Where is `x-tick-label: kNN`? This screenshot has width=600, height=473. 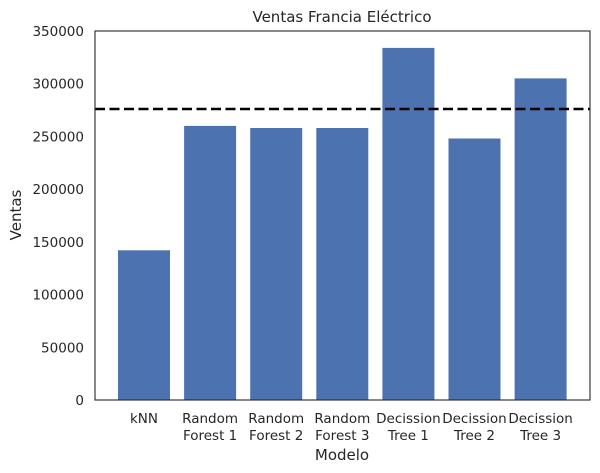 x-tick-label: kNN is located at coordinates (144, 419).